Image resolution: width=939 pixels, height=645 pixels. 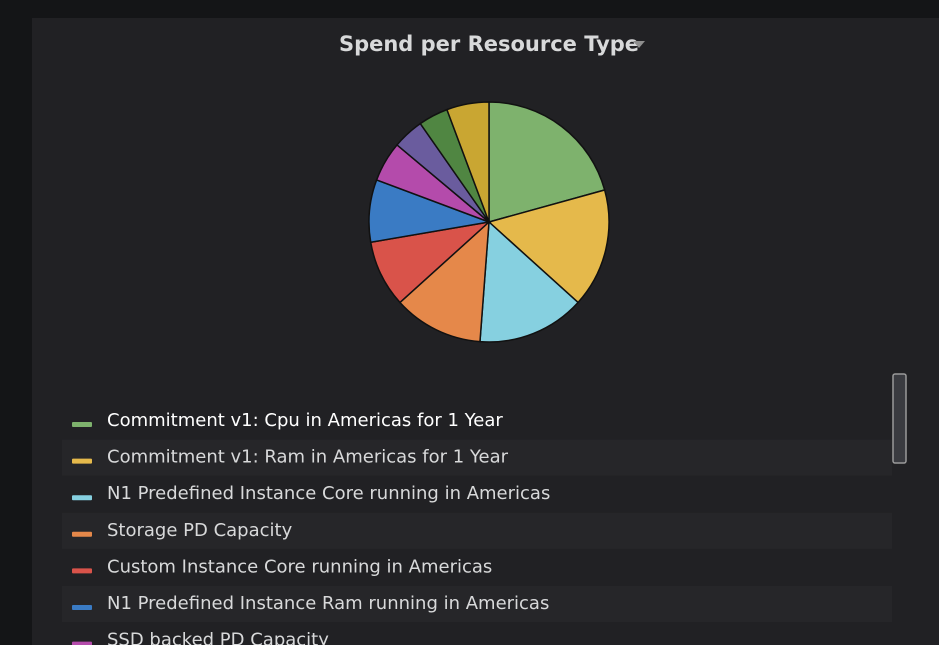 What do you see at coordinates (218, 637) in the screenshot?
I see `legend-label: SSD backed PD Capacity` at bounding box center [218, 637].